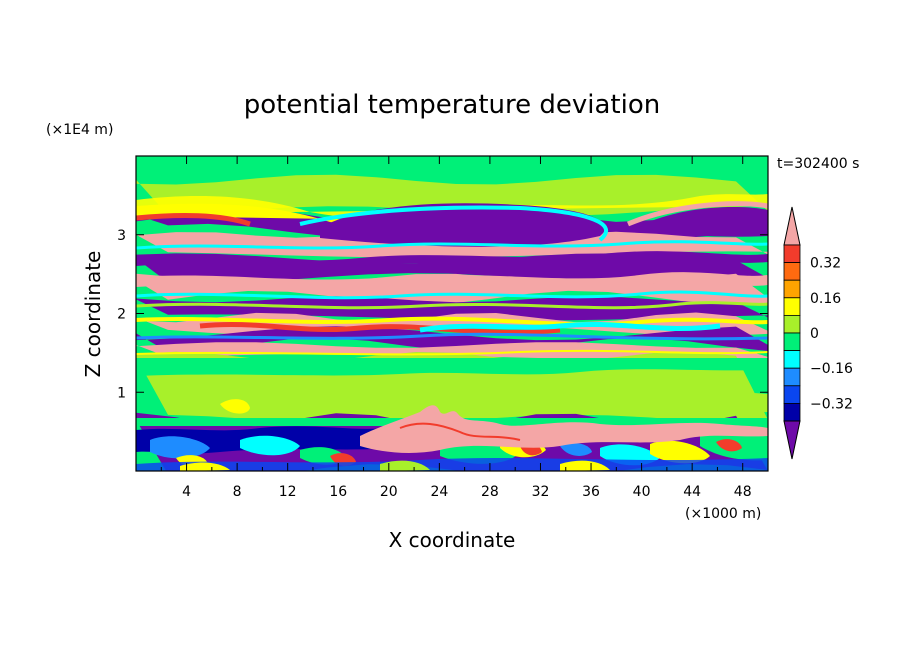  What do you see at coordinates (439, 492) in the screenshot?
I see `x-tick-label: 24` at bounding box center [439, 492].